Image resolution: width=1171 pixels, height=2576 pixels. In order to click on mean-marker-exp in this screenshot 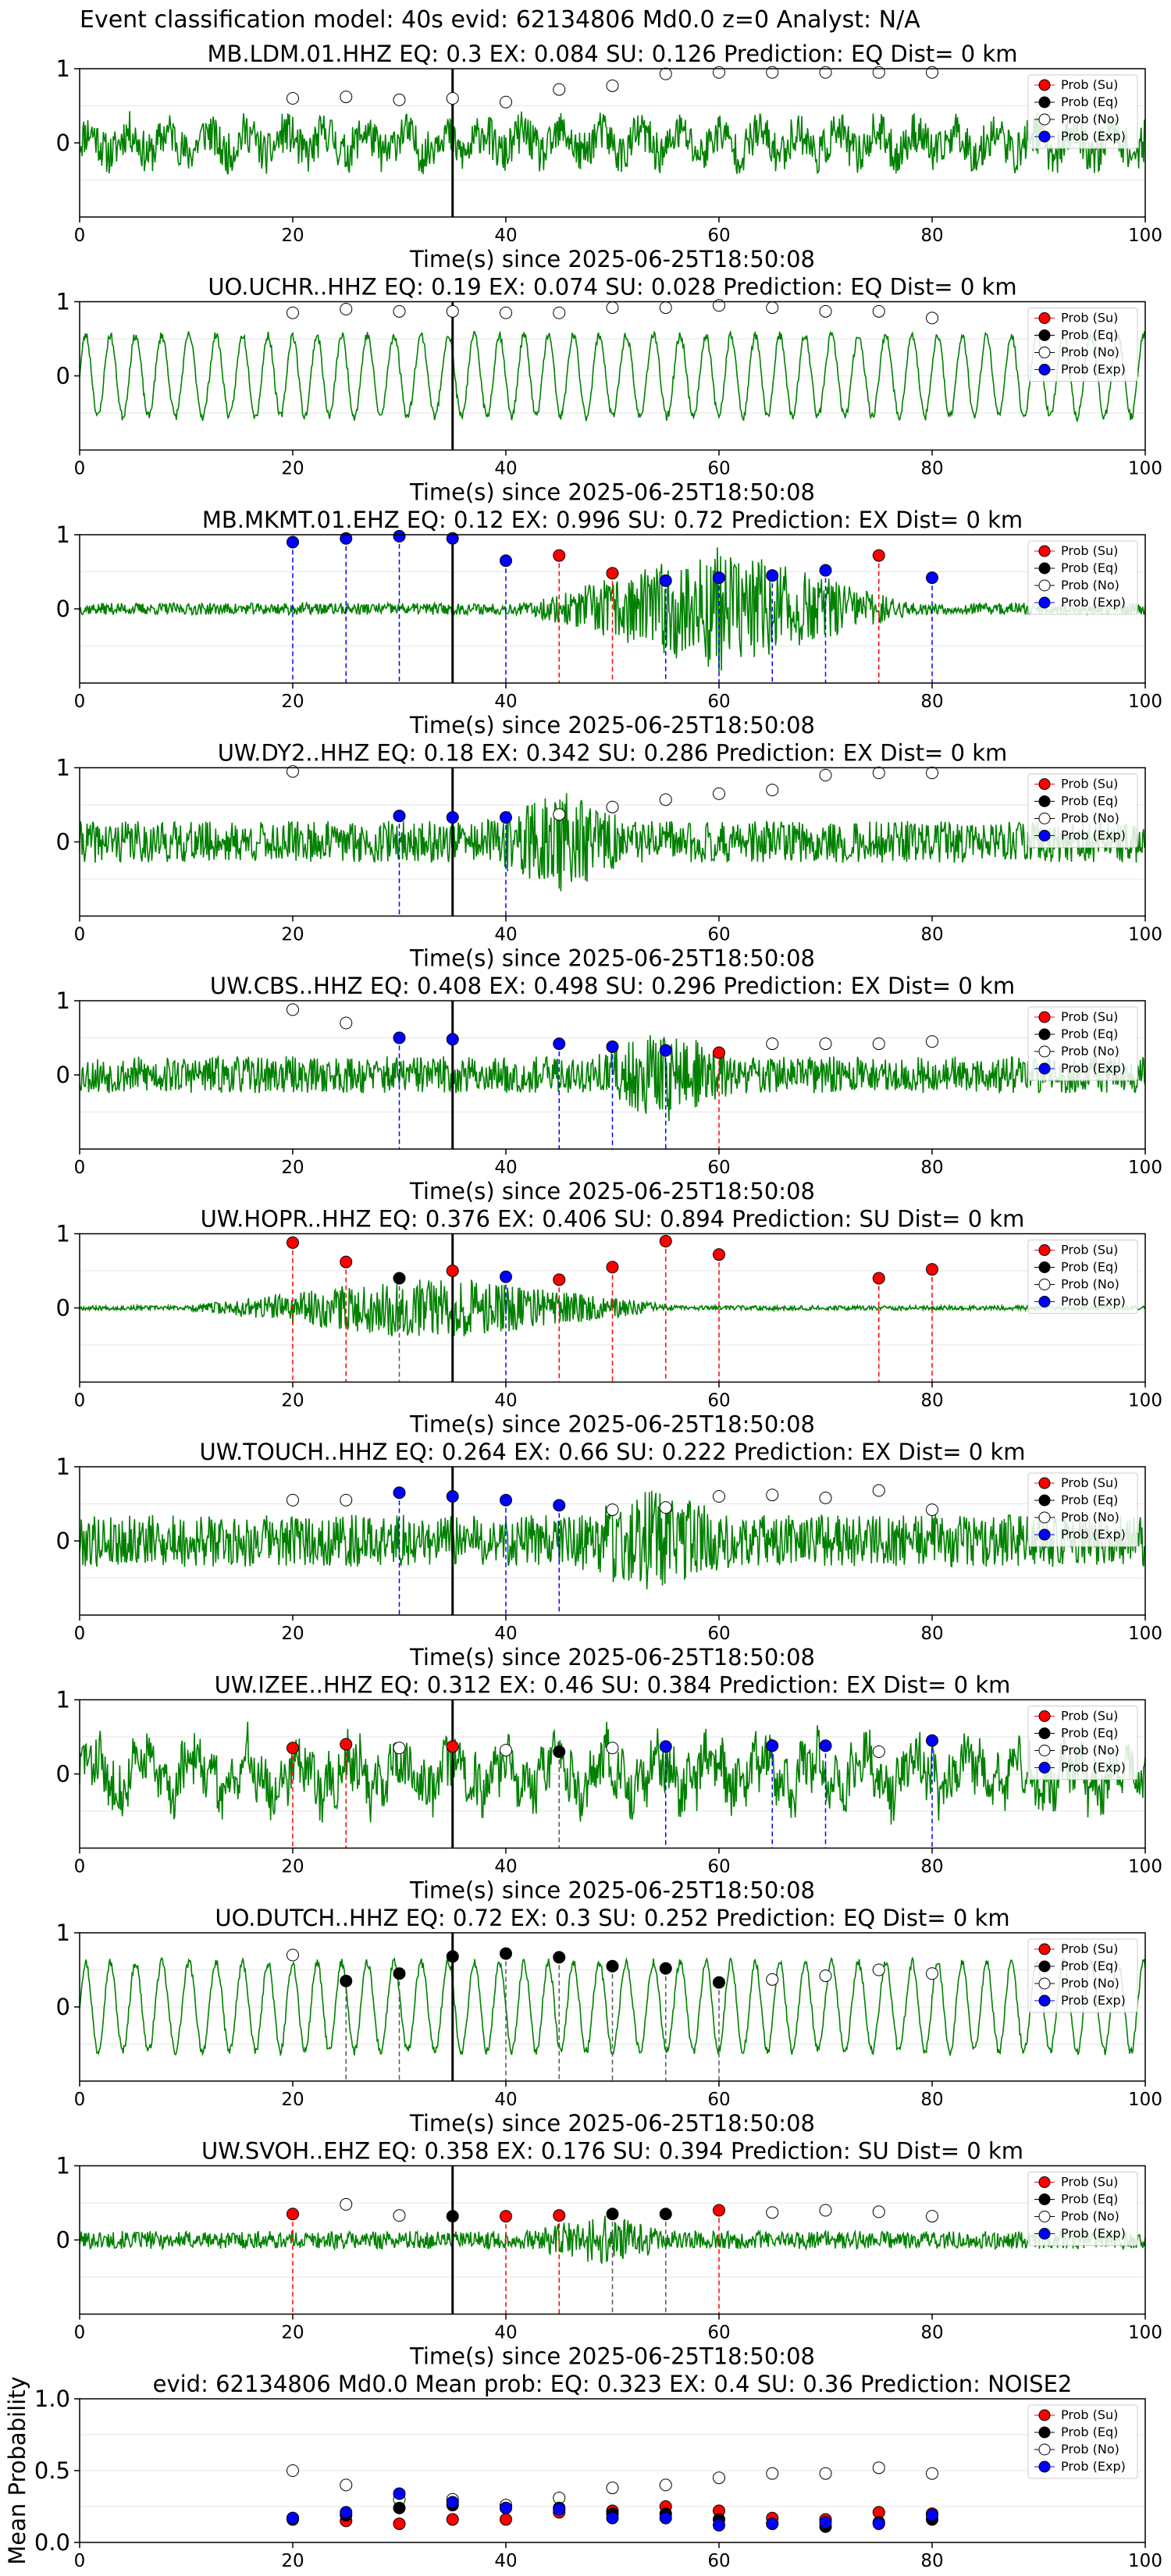, I will do `click(346, 2512)`.